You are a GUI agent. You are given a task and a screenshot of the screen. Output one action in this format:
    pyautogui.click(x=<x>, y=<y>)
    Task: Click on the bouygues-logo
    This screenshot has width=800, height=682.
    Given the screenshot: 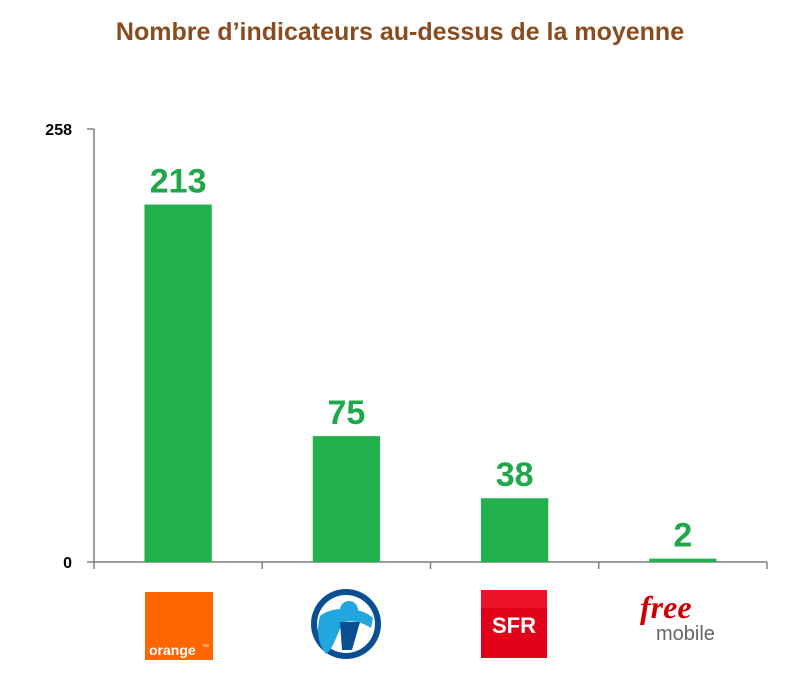 What is the action you would take?
    pyautogui.click(x=346, y=624)
    